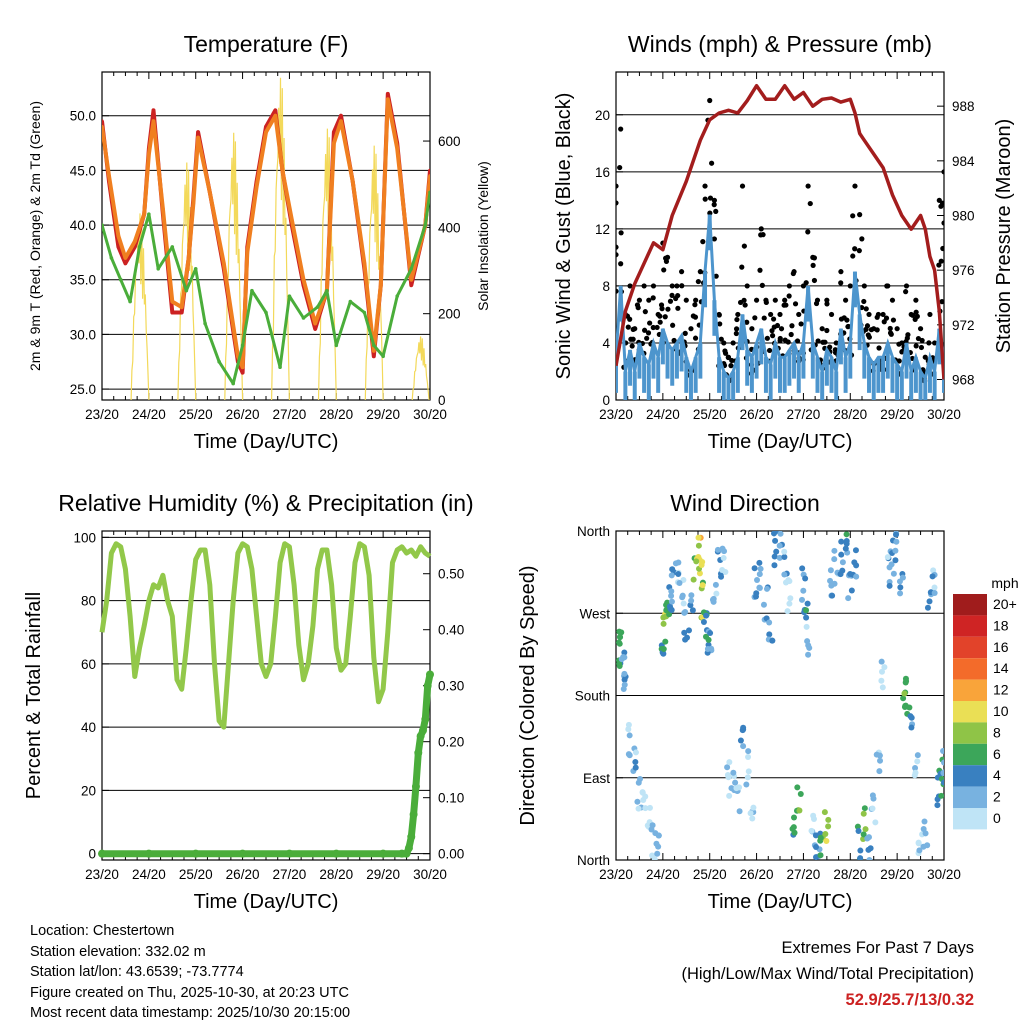  I want to click on x-tick-label: 30/20, so click(430, 414).